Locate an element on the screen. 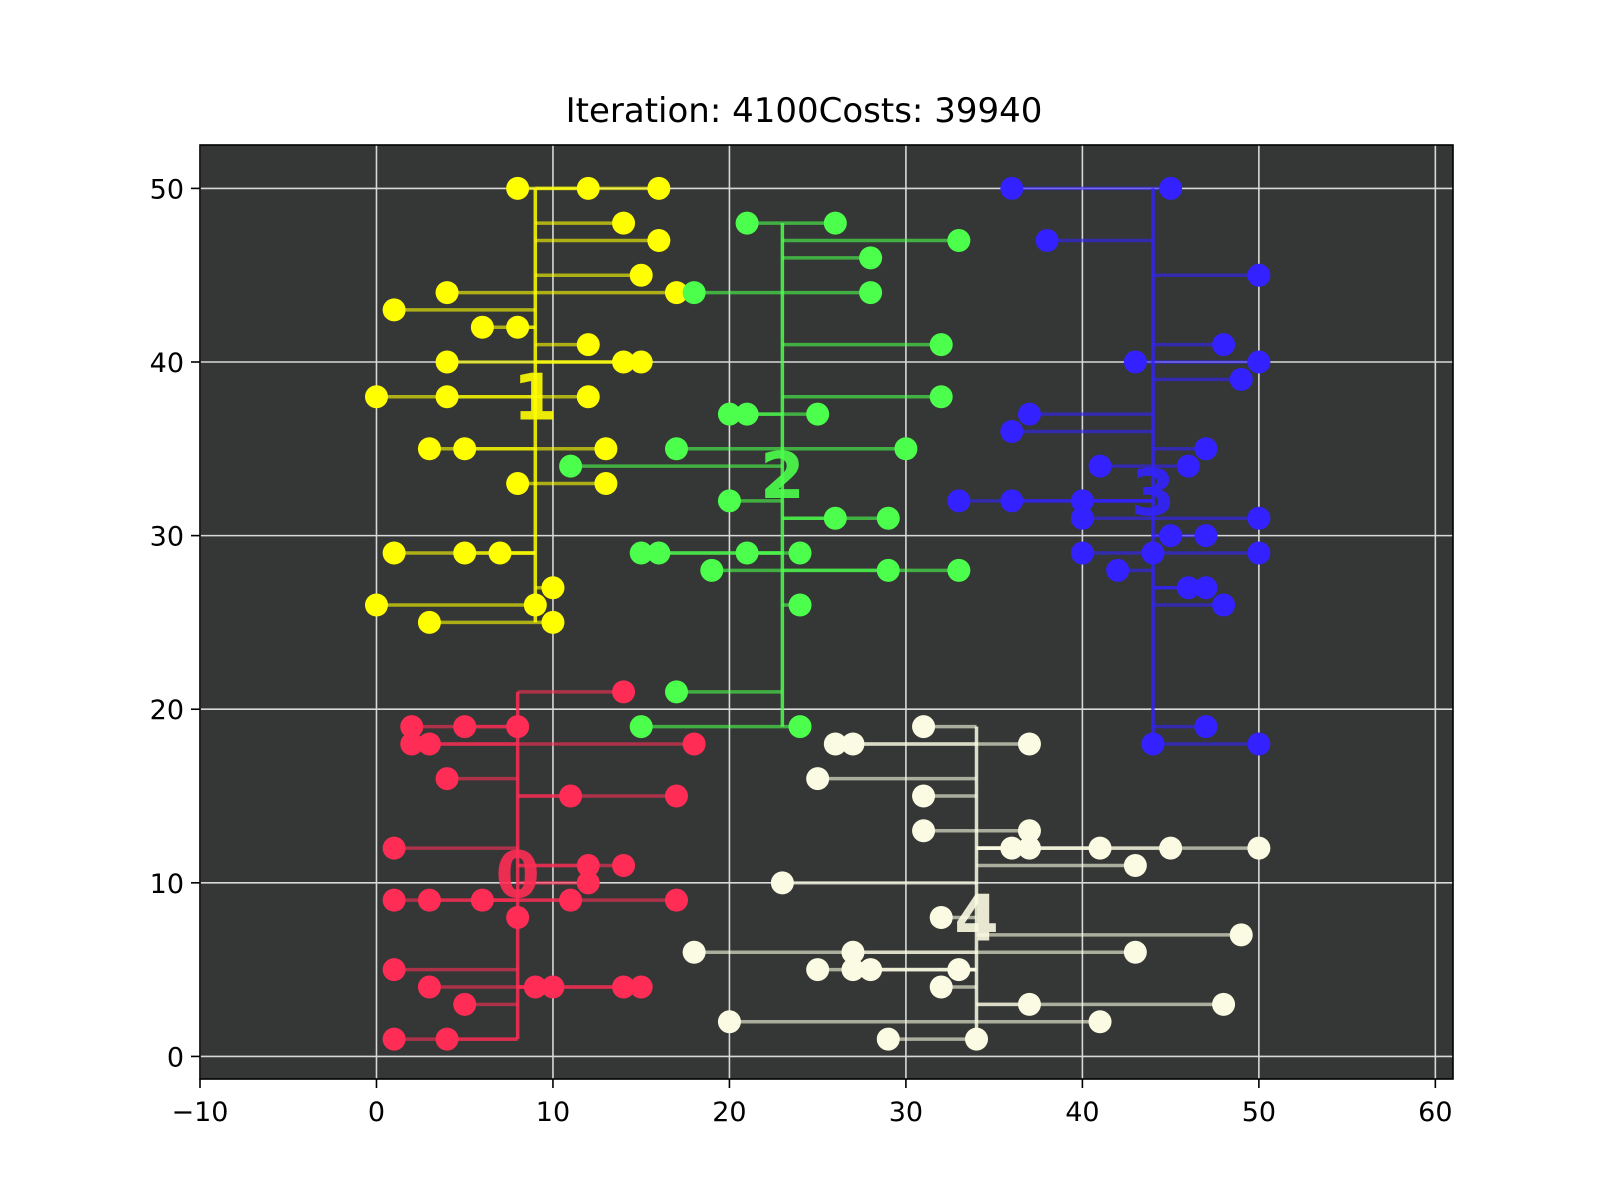 This screenshot has width=1600, height=1200. x-tick-label: 30 is located at coordinates (906, 1112).